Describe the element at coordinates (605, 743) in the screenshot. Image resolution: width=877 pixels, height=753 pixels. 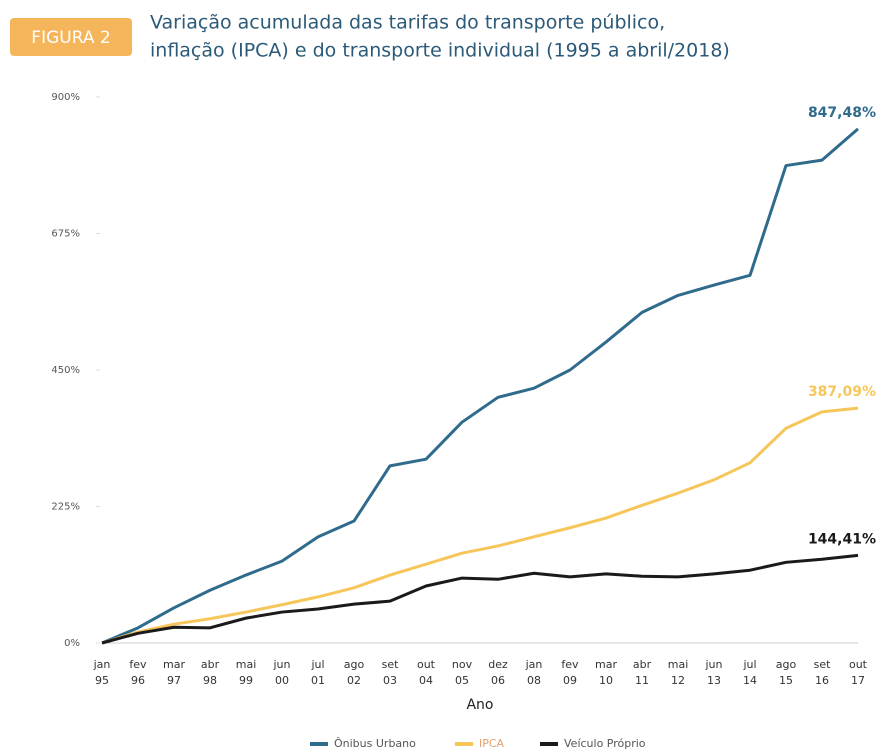
I see `legend-label: Veículo Próprio` at that location.